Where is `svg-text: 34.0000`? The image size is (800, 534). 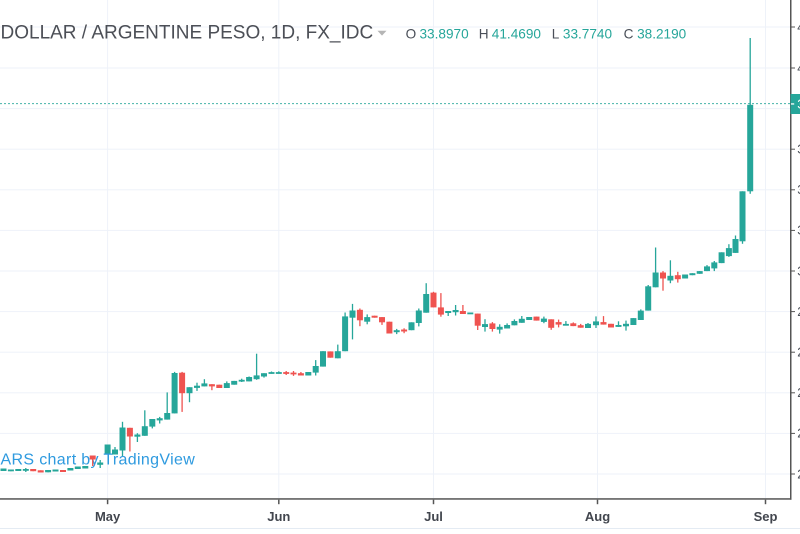
svg-text: 34.0000 is located at coordinates (798, 190).